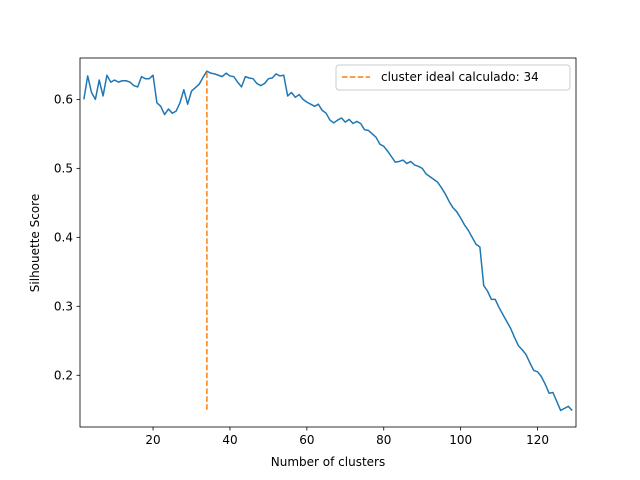 The height and width of the screenshot is (480, 640). I want to click on y-tick-label: 0.6, so click(63, 99).